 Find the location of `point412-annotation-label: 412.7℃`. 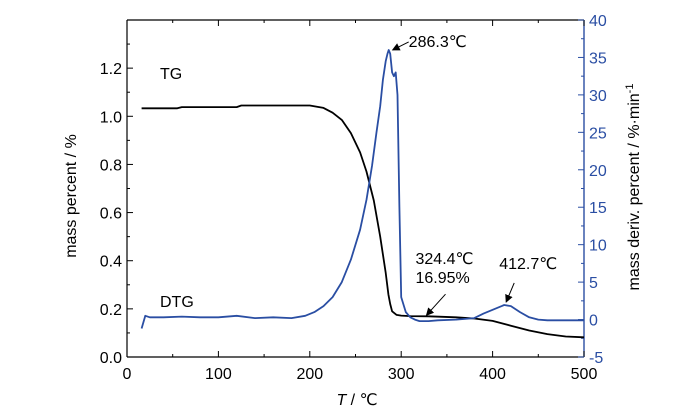

point412-annotation-label: 412.7℃ is located at coordinates (528, 264).